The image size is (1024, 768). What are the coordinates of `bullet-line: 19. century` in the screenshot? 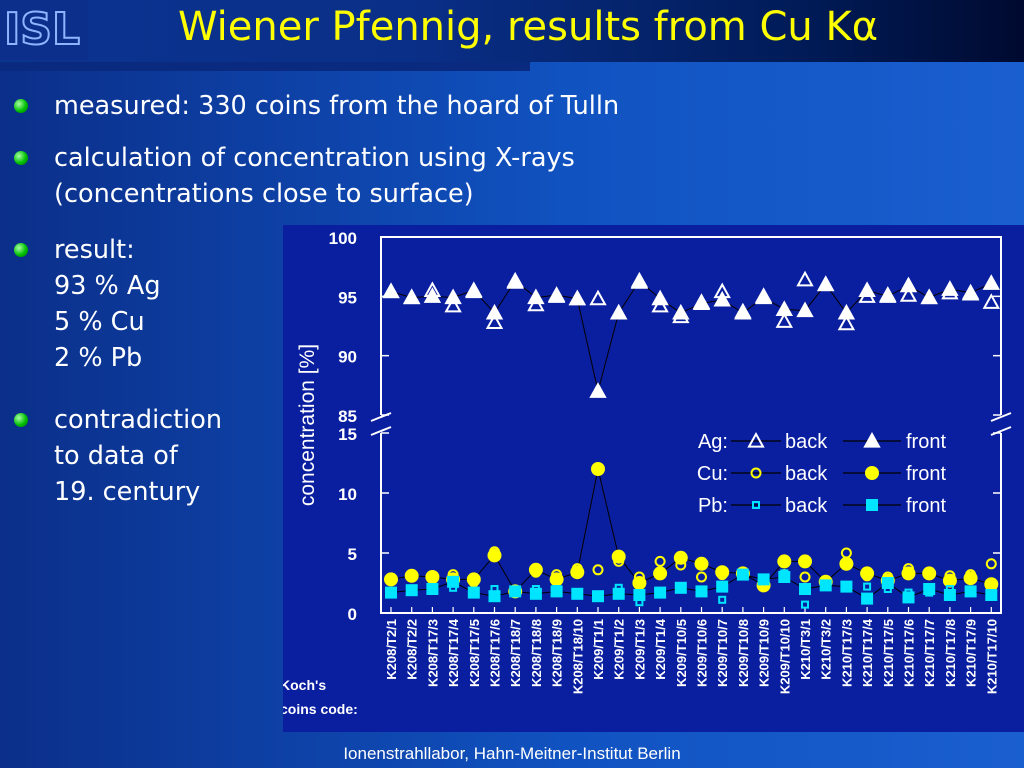 It's located at (127, 492).